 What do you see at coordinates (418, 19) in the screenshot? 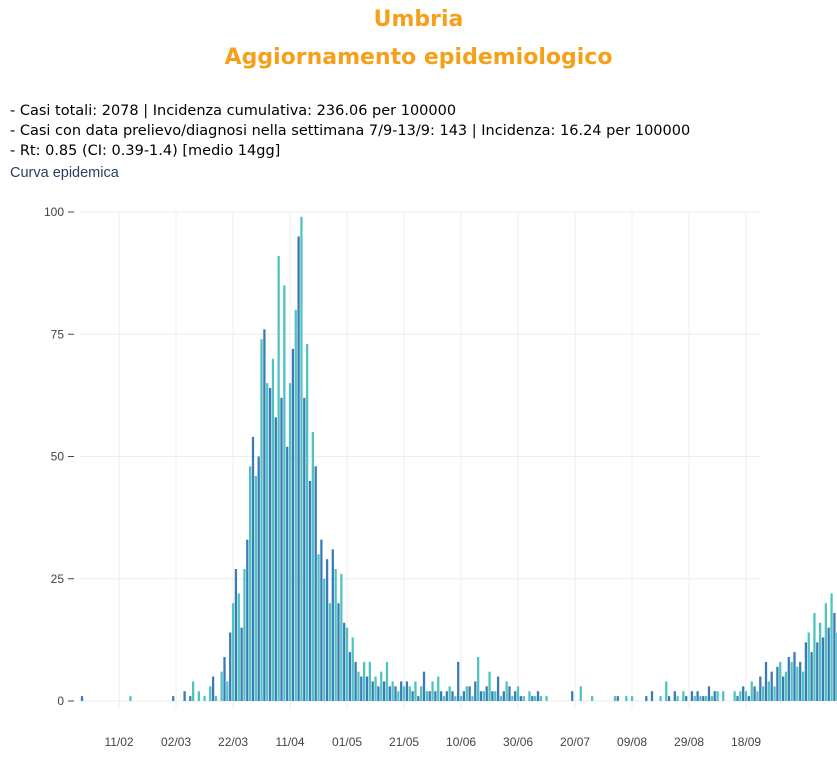
I see `page-title: Umbria` at bounding box center [418, 19].